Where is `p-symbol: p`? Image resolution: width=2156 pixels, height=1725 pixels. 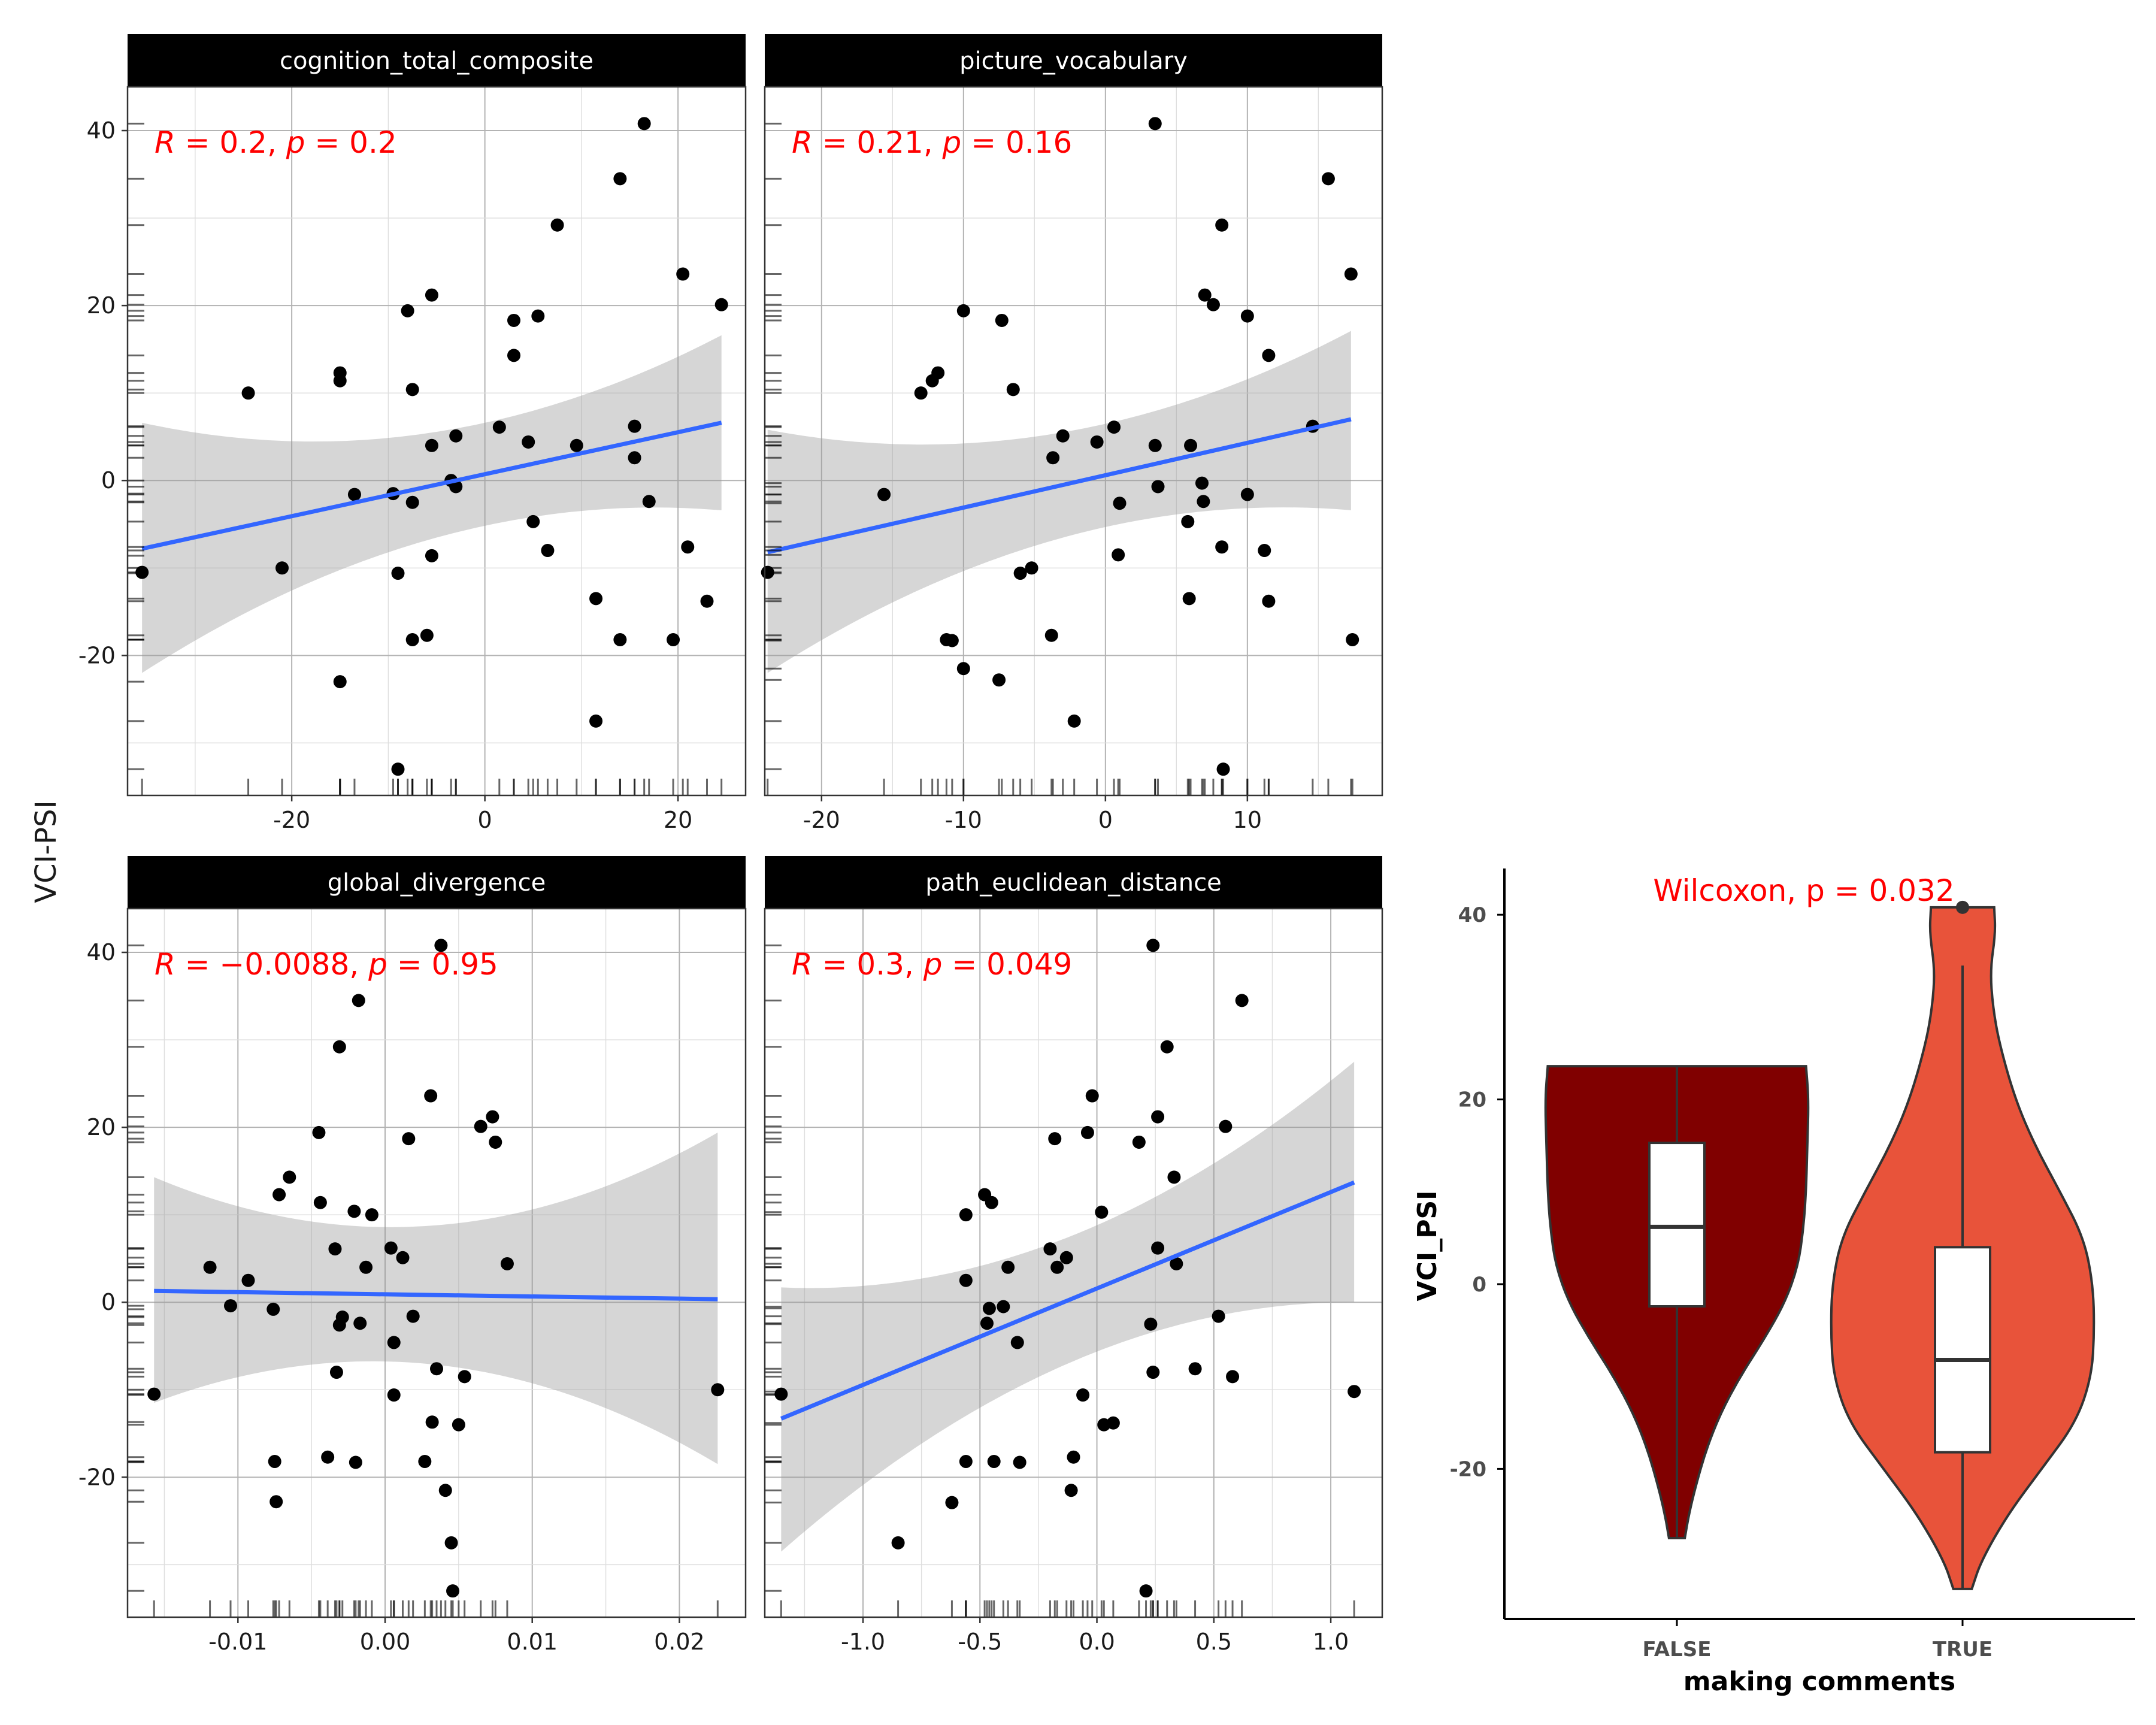 p-symbol: p is located at coordinates (933, 964).